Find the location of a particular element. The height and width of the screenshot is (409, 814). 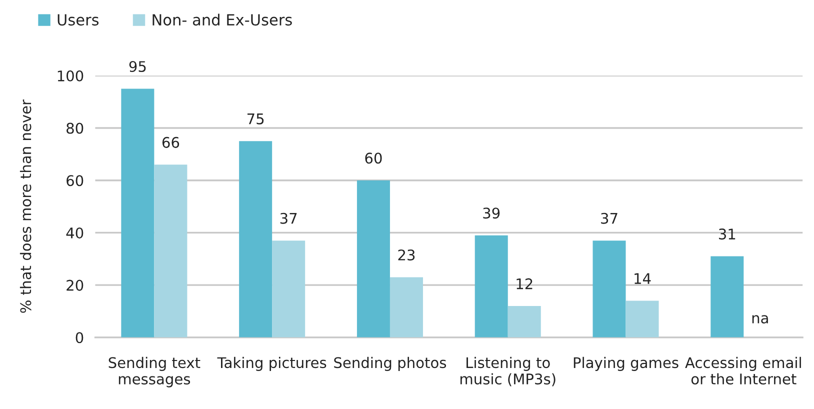

x-tick-label: Taking pictures is located at coordinates (271, 363).